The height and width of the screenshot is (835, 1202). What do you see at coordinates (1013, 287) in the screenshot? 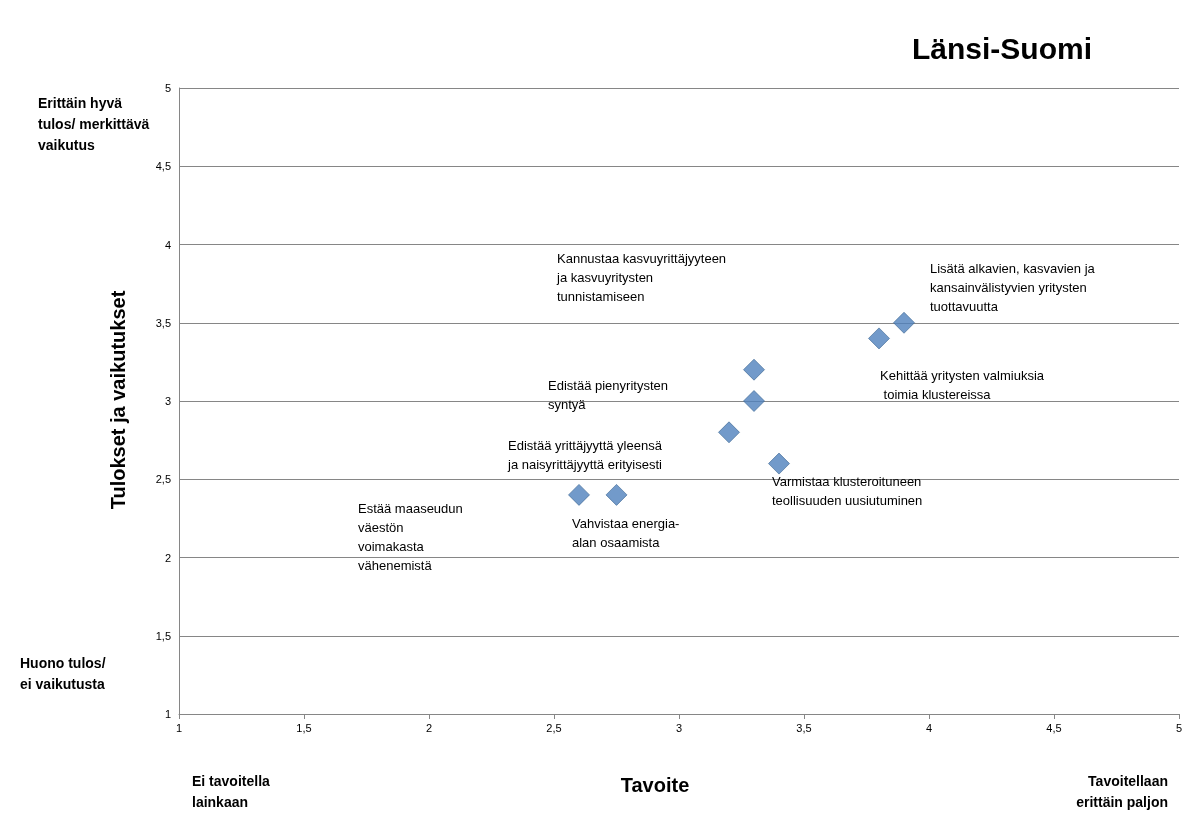
I see `annotation: Lisätä alkavien, kasvavien ja kansainvälistyvien yritysten tuottavuutta` at bounding box center [1013, 287].